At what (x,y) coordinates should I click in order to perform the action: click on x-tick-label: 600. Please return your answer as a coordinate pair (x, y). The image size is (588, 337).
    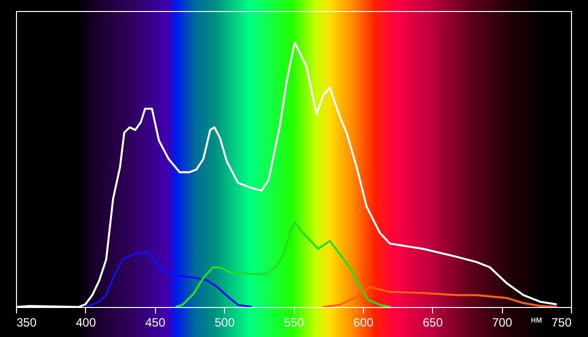
    Looking at the image, I should click on (363, 323).